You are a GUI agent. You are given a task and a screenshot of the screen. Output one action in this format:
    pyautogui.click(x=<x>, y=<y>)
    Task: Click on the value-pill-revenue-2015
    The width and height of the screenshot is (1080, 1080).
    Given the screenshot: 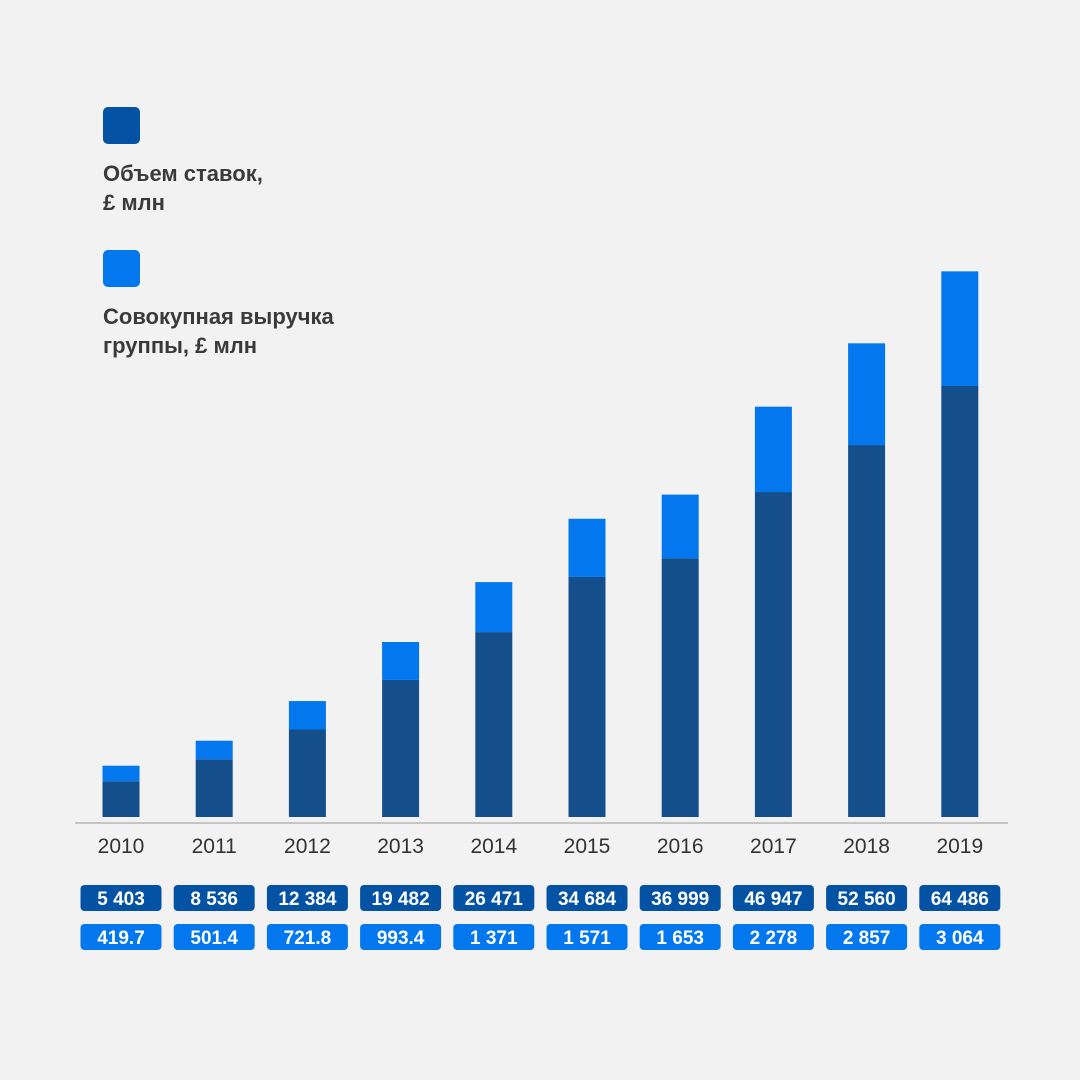 What is the action you would take?
    pyautogui.click(x=587, y=937)
    